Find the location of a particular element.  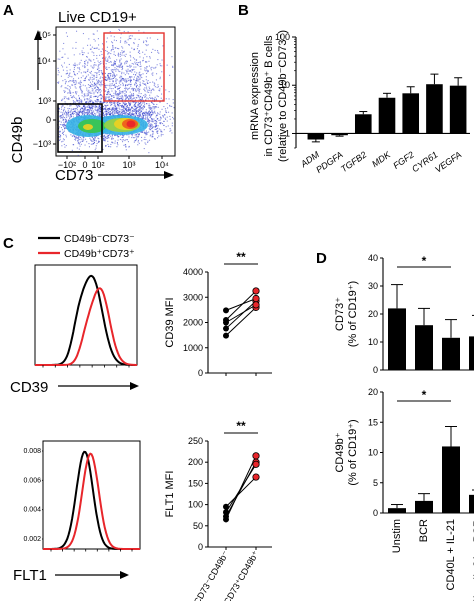

y-tick-label: 1 is located at coordinates (287, 133).